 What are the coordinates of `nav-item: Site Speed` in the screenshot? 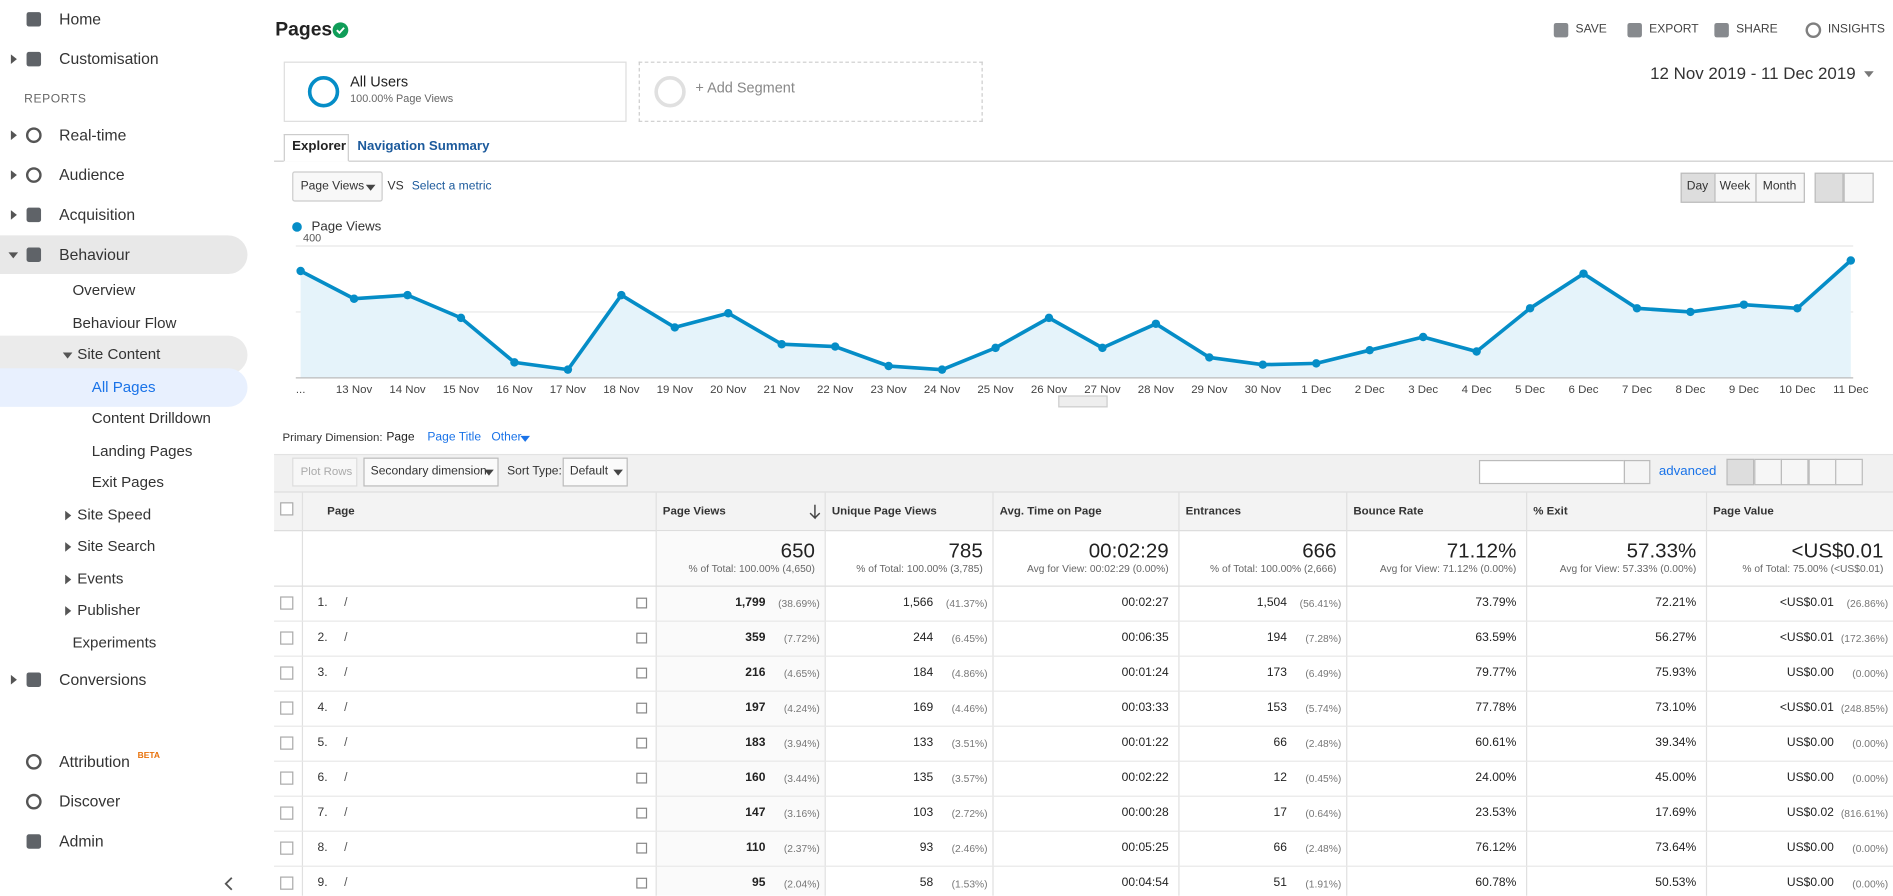 It's located at (114, 515).